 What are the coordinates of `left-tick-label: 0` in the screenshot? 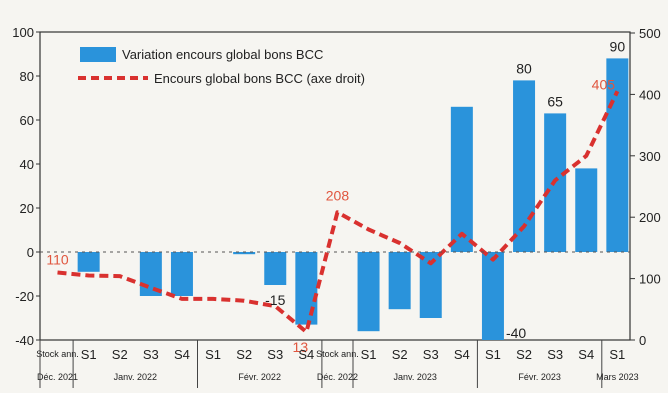 It's located at (30, 252).